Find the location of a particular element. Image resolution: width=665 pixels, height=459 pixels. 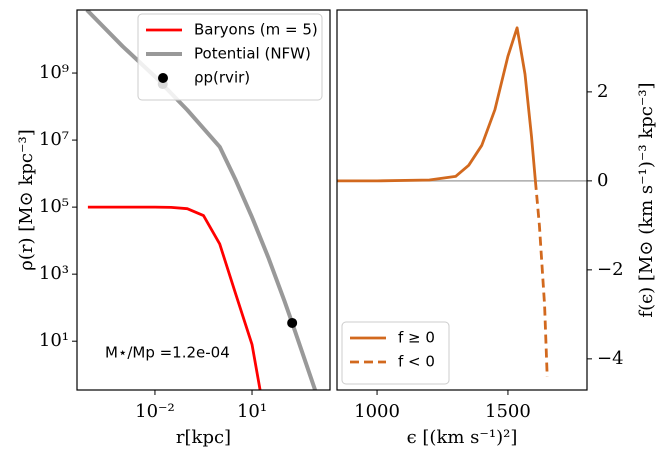

x-tick-label: 10⁻² is located at coordinates (155, 411).